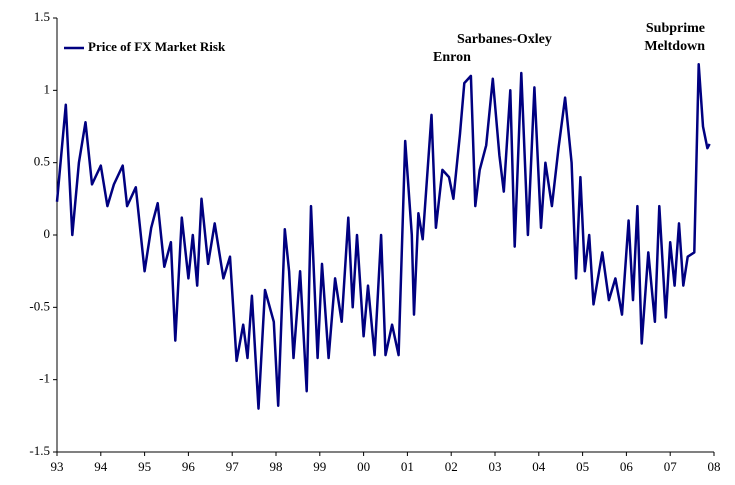 The height and width of the screenshot is (485, 735). Describe the element at coordinates (451, 466) in the screenshot. I see `x-tick-label: 02` at that location.